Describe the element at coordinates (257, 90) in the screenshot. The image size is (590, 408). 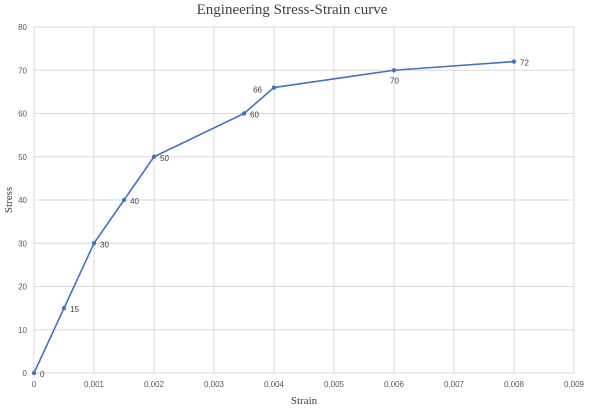
I see `data-label: 66` at that location.